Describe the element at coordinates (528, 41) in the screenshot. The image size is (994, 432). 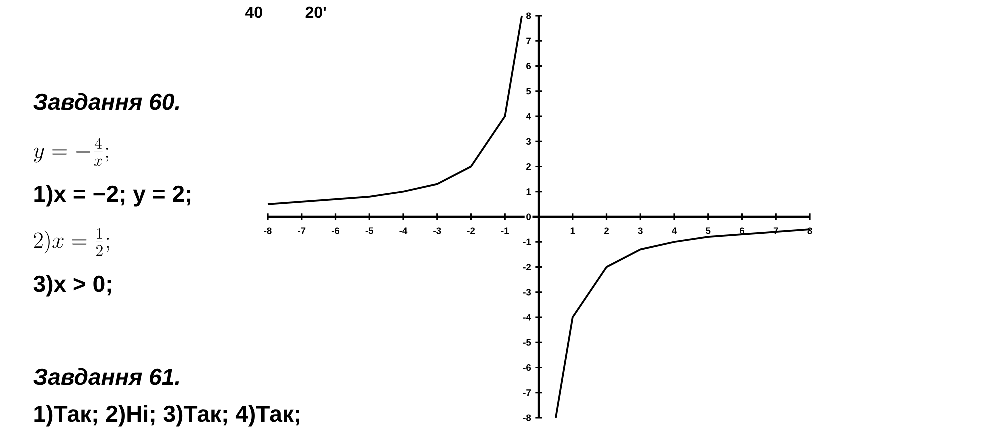
I see `y-tick-label: 7` at that location.